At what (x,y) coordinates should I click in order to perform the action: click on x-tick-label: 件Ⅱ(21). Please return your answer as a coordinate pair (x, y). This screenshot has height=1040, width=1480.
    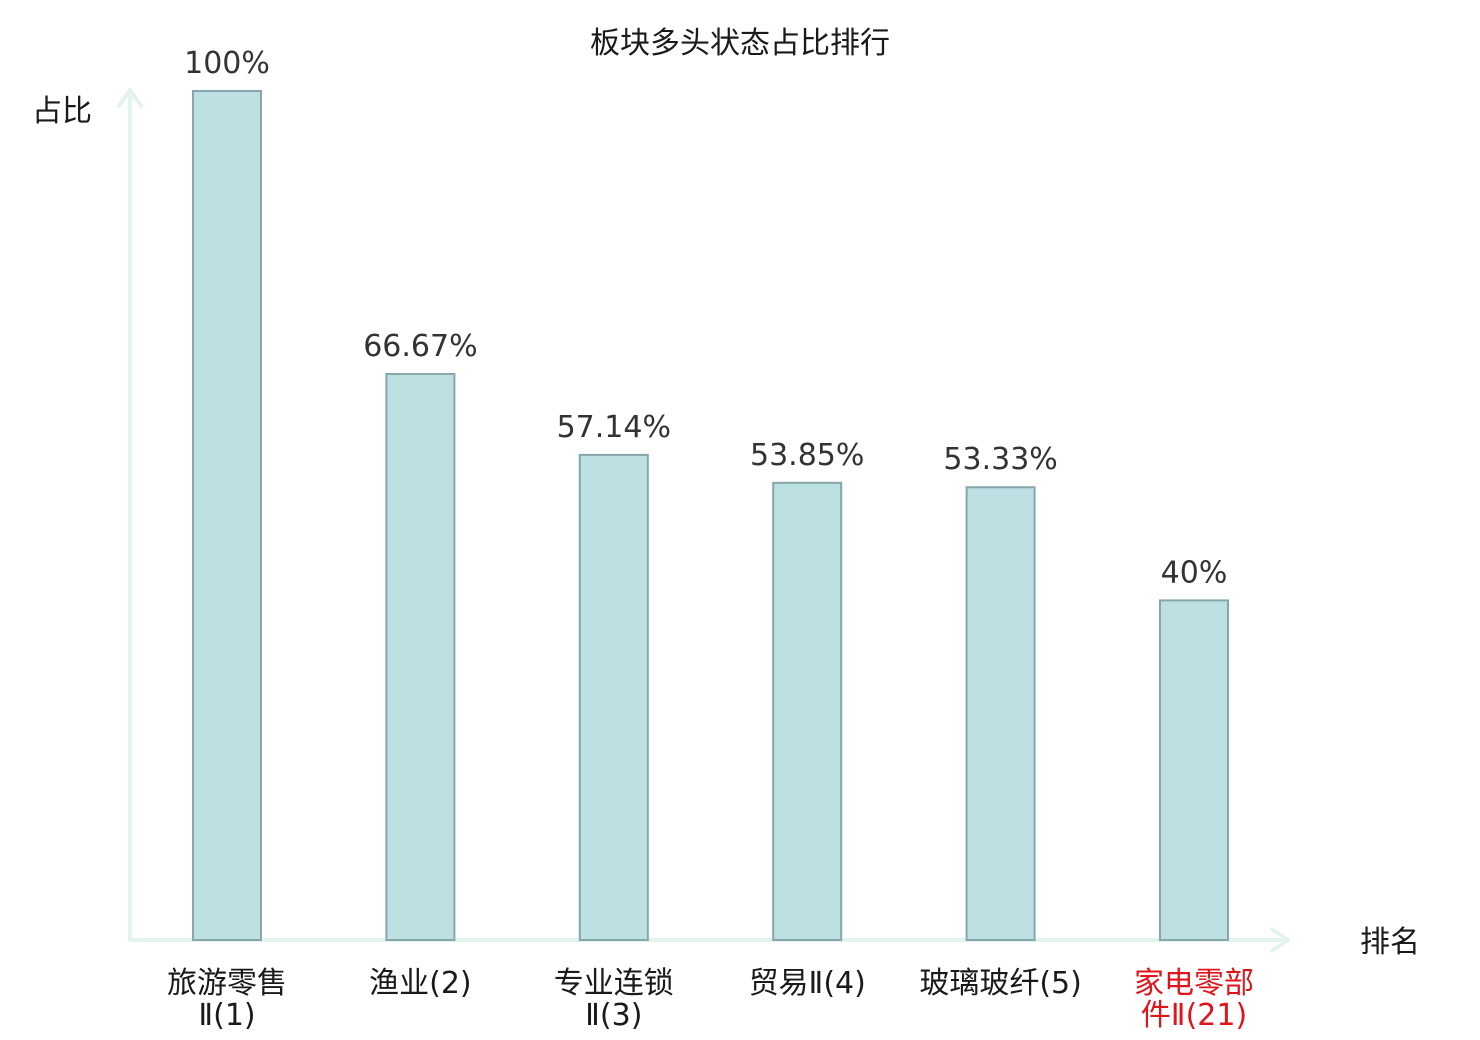
    Looking at the image, I should click on (1194, 1015).